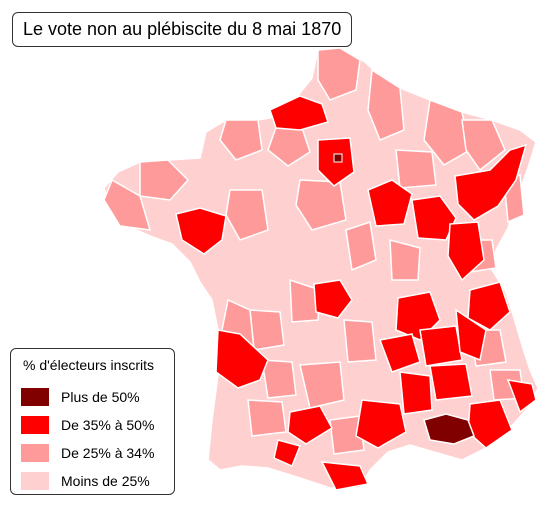 Image resolution: width=547 pixels, height=512 pixels. I want to click on legend-item-above-50: Plus de 50%, so click(80, 397).